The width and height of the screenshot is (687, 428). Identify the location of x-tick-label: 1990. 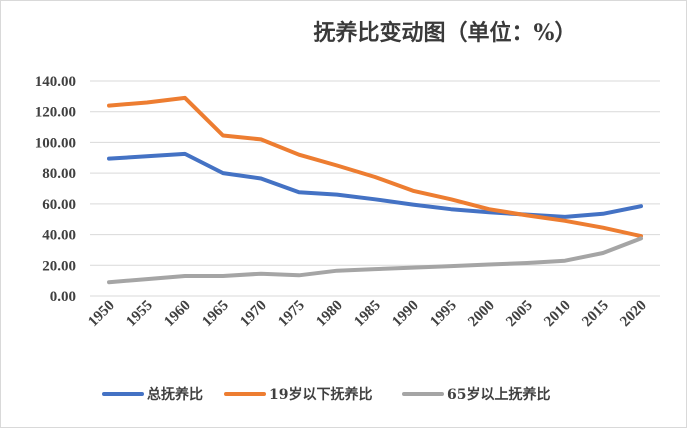
(405, 314).